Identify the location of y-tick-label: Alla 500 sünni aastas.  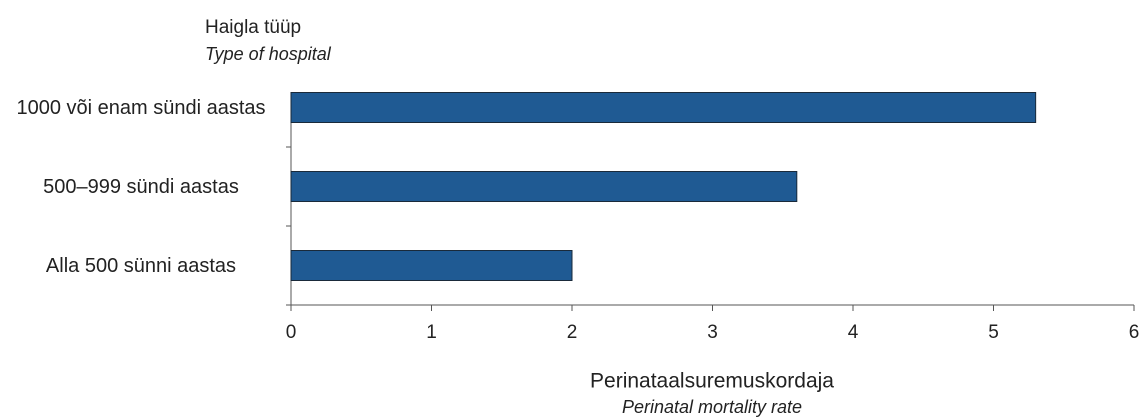
(141, 265).